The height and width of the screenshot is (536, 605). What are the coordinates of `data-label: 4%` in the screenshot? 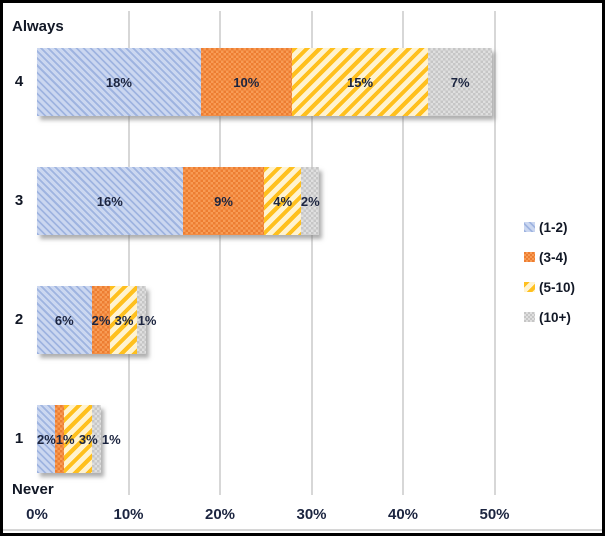 It's located at (283, 201).